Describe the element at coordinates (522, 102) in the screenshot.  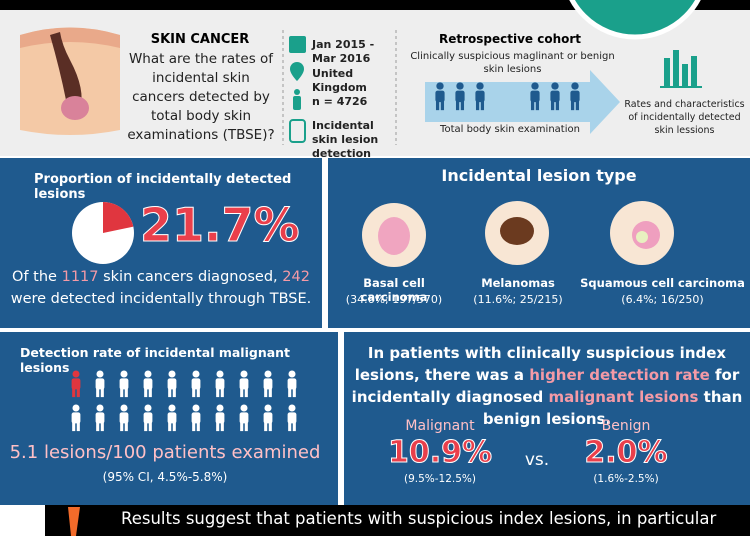
I see `arrow` at that location.